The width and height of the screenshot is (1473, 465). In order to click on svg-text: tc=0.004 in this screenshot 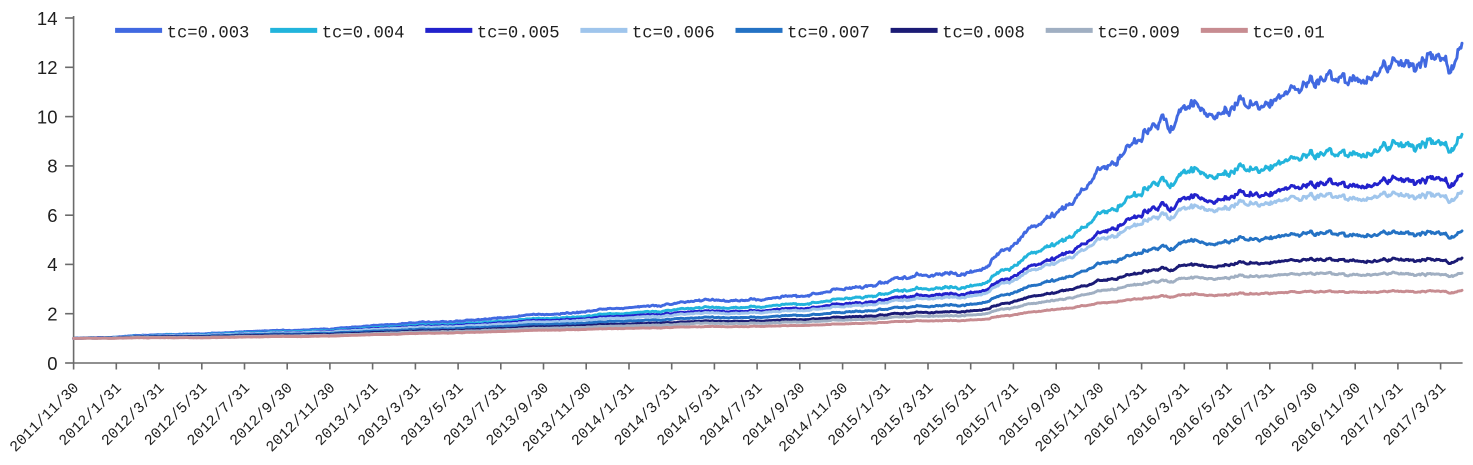, I will do `click(363, 34)`.